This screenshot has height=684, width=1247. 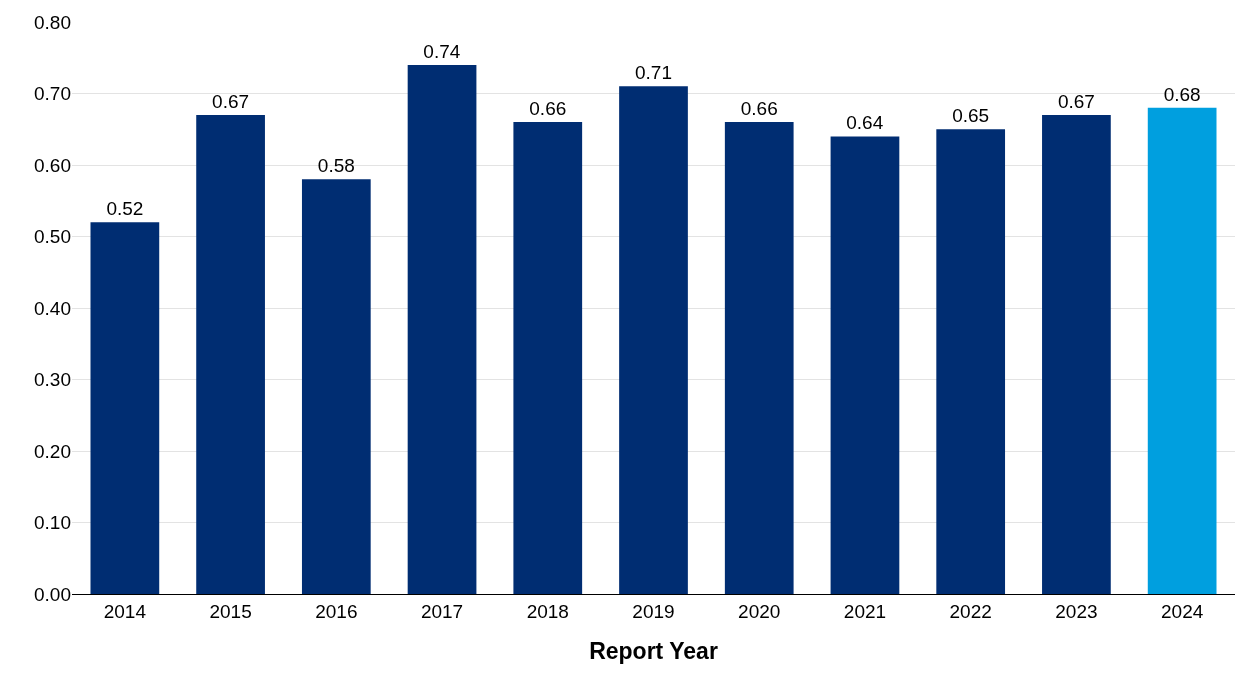 What do you see at coordinates (653, 73) in the screenshot?
I see `data-label: 0.71` at bounding box center [653, 73].